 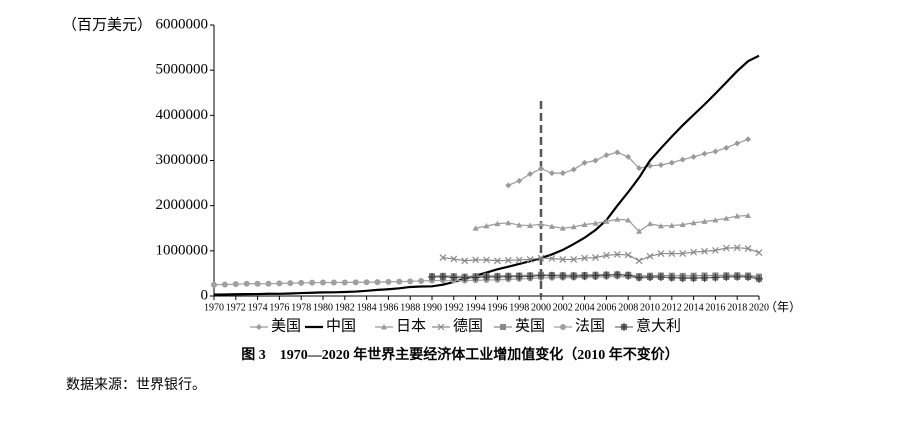 What do you see at coordinates (205, 295) in the screenshot?
I see `y-tick-label: 0` at bounding box center [205, 295].